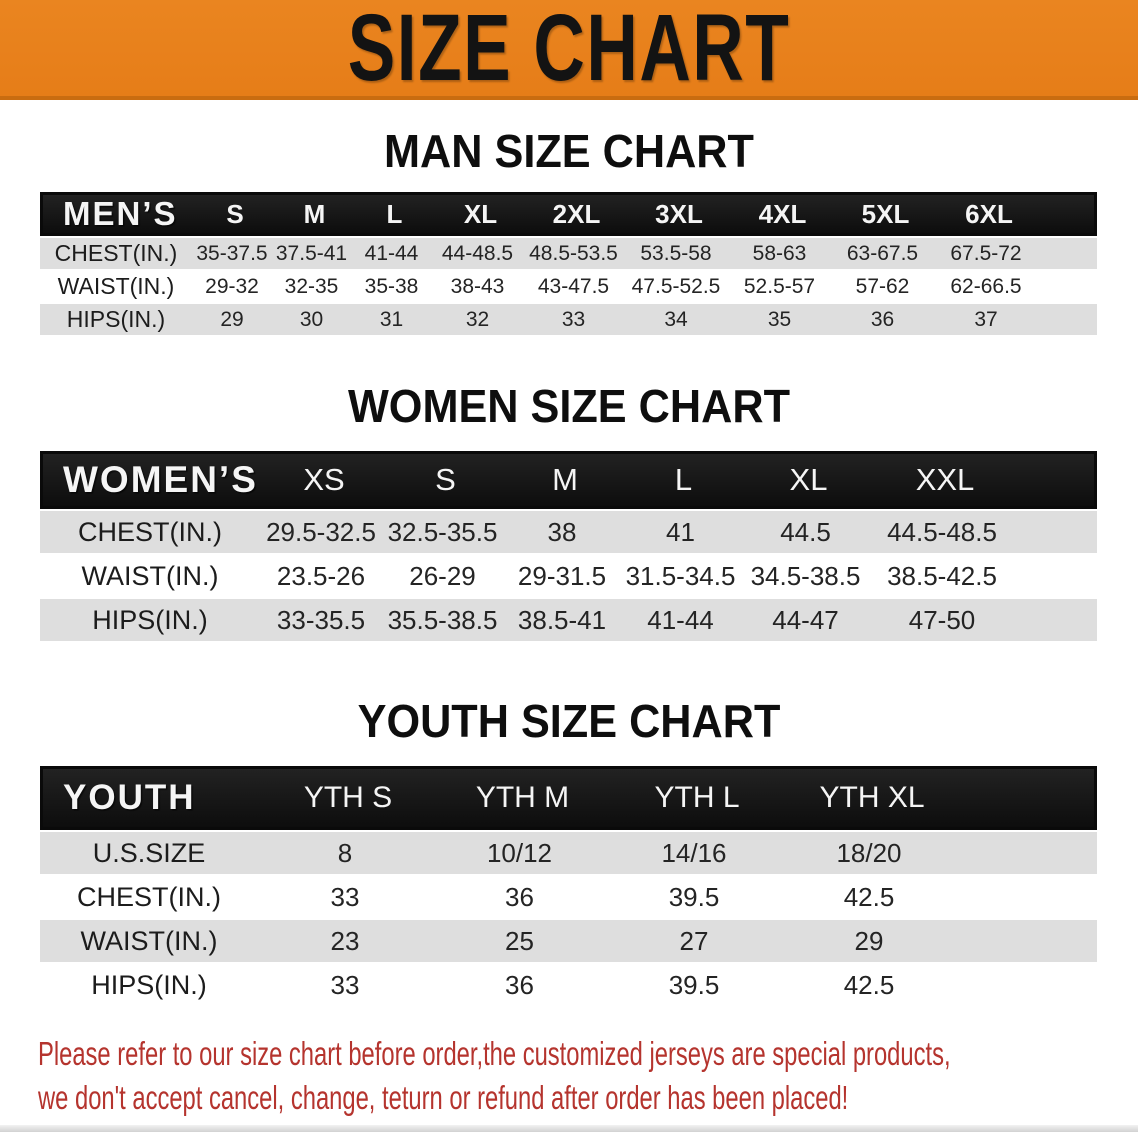  What do you see at coordinates (805, 619) in the screenshot?
I see `size-value-cell: 44-47` at bounding box center [805, 619].